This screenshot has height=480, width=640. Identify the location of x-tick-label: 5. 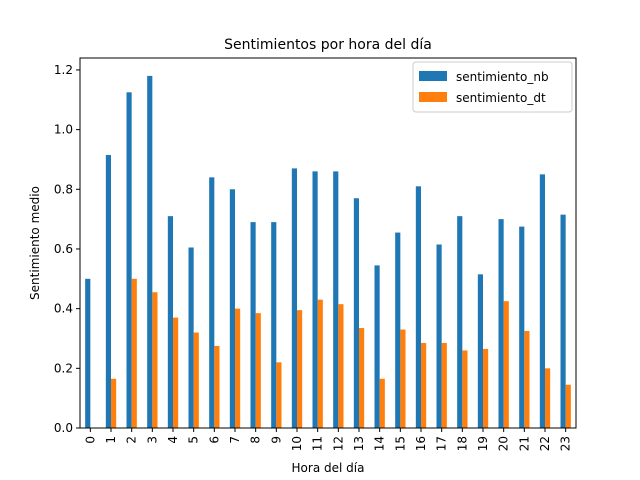
(194, 440).